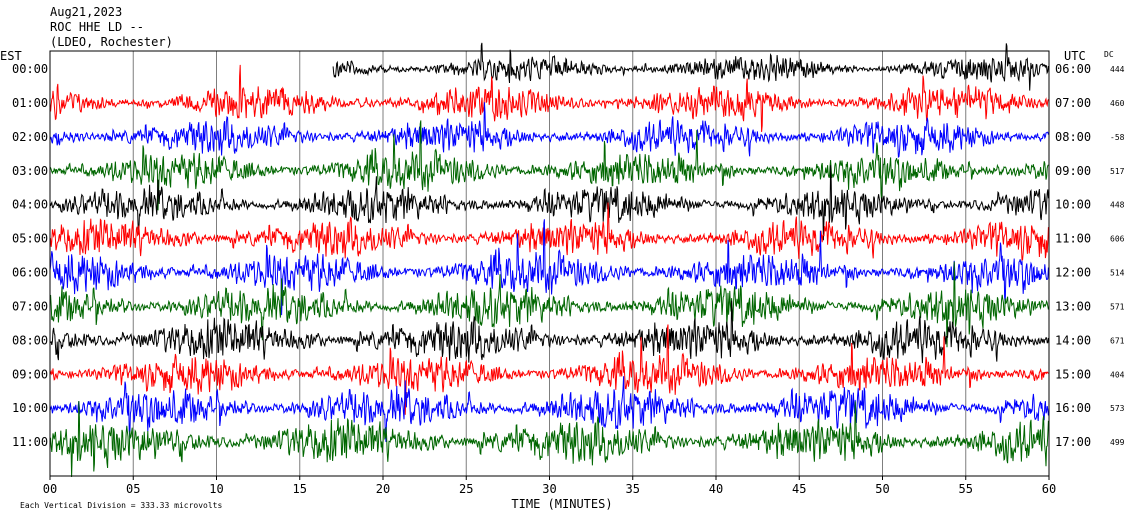 This screenshot has width=1130, height=519. I want to click on dc-value-9: 404, so click(1117, 374).